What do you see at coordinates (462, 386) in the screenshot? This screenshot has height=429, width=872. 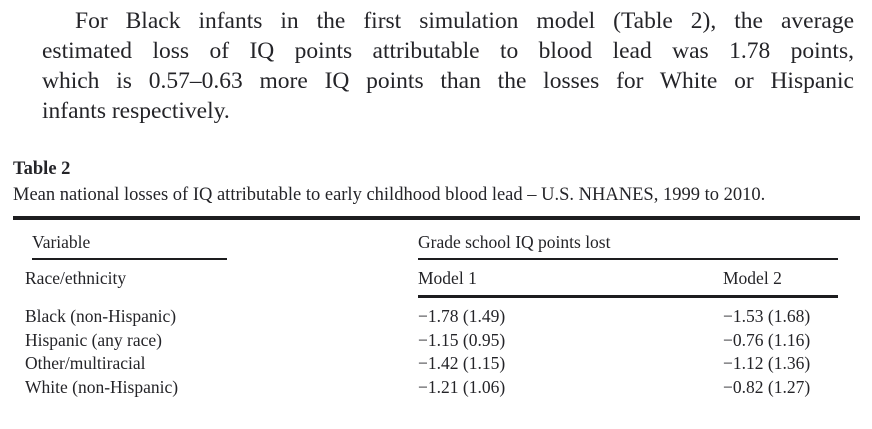 I see `model1-value-cell: −1.21 (1.06)` at bounding box center [462, 386].